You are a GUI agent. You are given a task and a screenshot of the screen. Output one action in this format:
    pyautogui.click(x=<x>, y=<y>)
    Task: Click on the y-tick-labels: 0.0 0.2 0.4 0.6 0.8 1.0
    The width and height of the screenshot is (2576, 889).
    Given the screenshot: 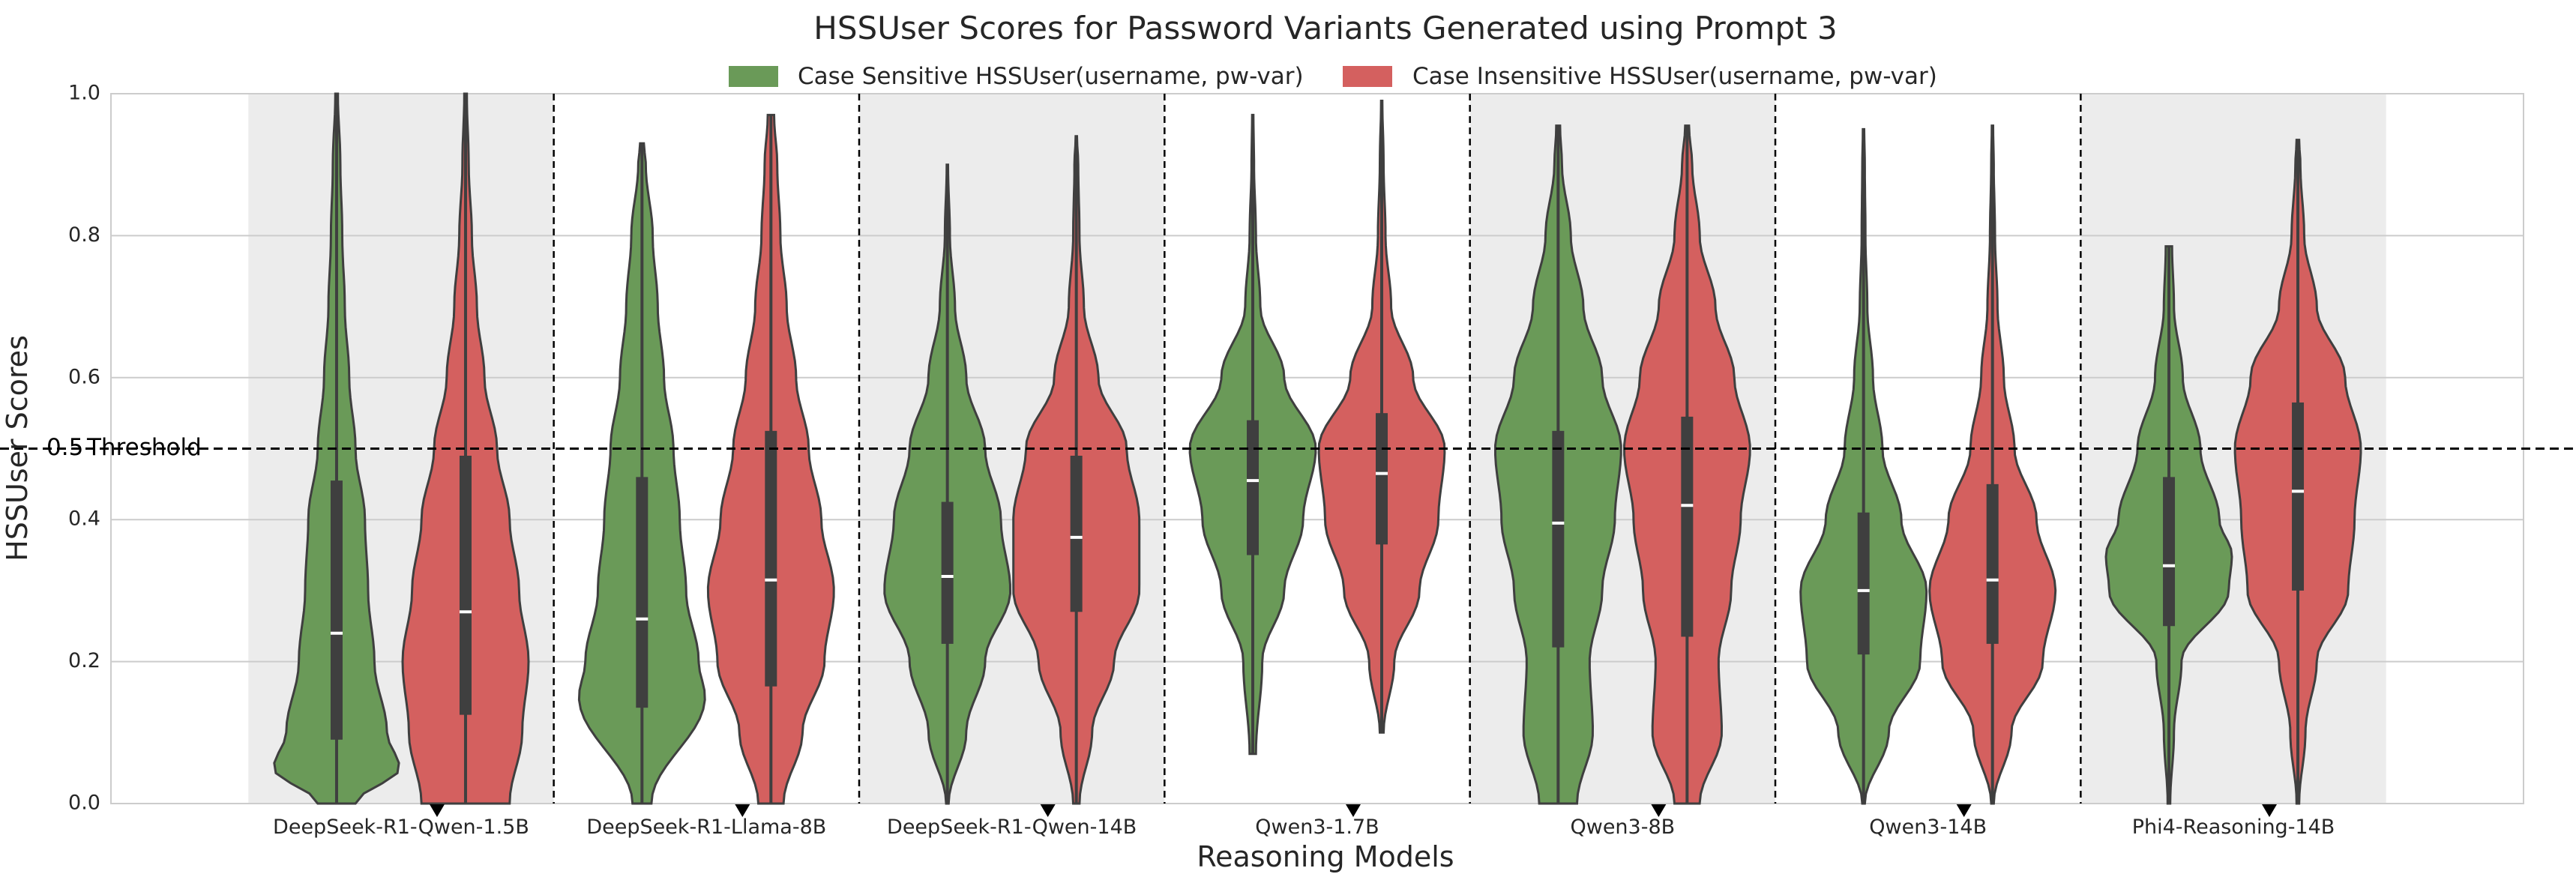 What is the action you would take?
    pyautogui.click(x=84, y=448)
    